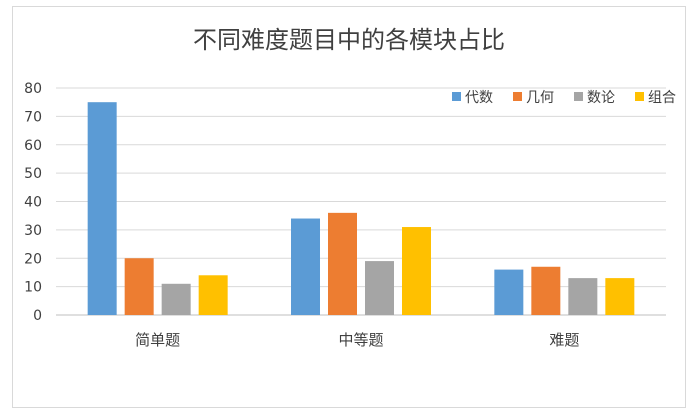  I want to click on y-tick-label: 50, so click(33, 174).